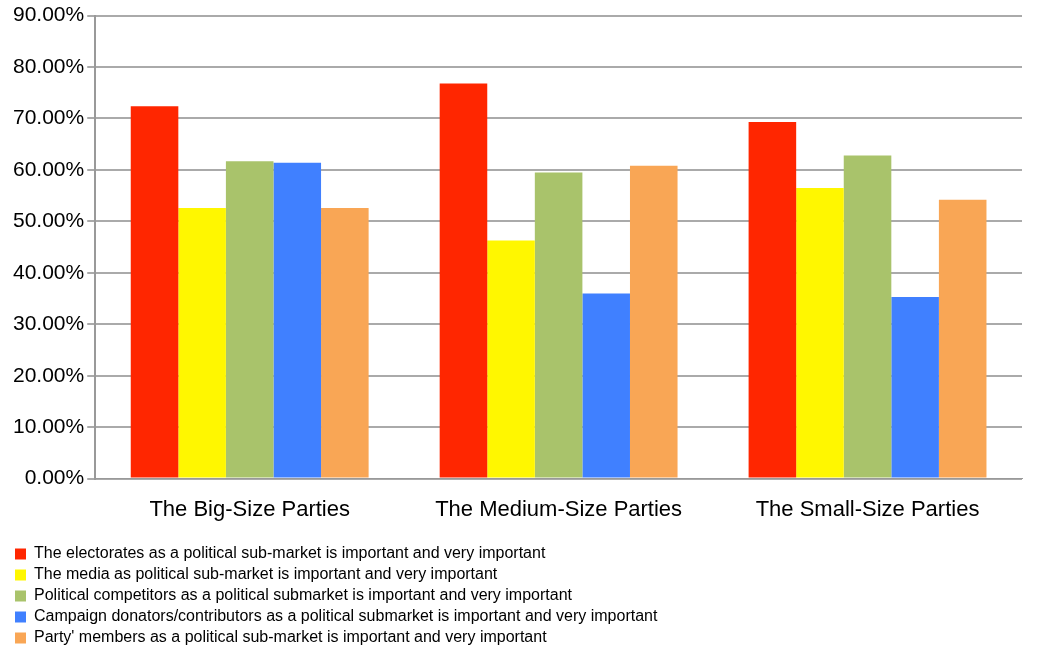 The width and height of the screenshot is (1047, 661). What do you see at coordinates (48, 271) in the screenshot?
I see `y-tick-label: 40.00%` at bounding box center [48, 271].